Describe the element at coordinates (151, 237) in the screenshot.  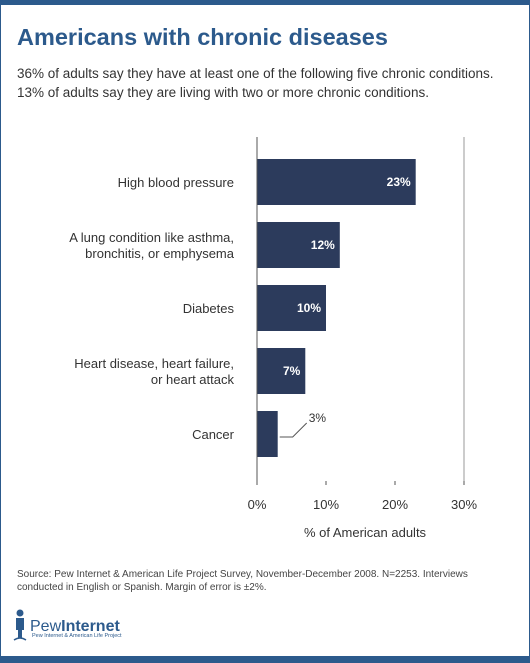
I see `category-label: A lung condition like asthma,` at that location.